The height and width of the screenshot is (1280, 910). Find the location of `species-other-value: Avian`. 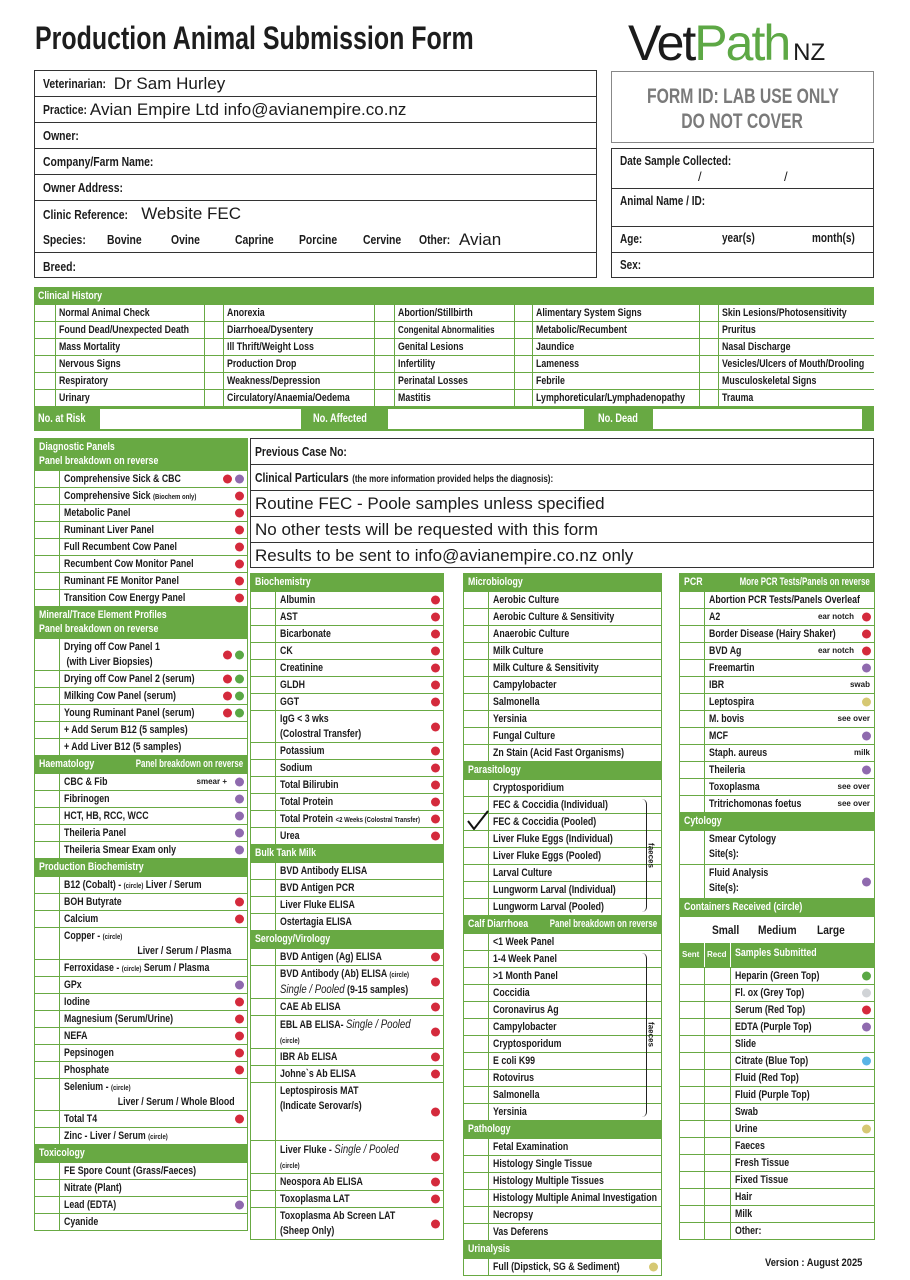

species-other-value: Avian is located at coordinates (480, 239).